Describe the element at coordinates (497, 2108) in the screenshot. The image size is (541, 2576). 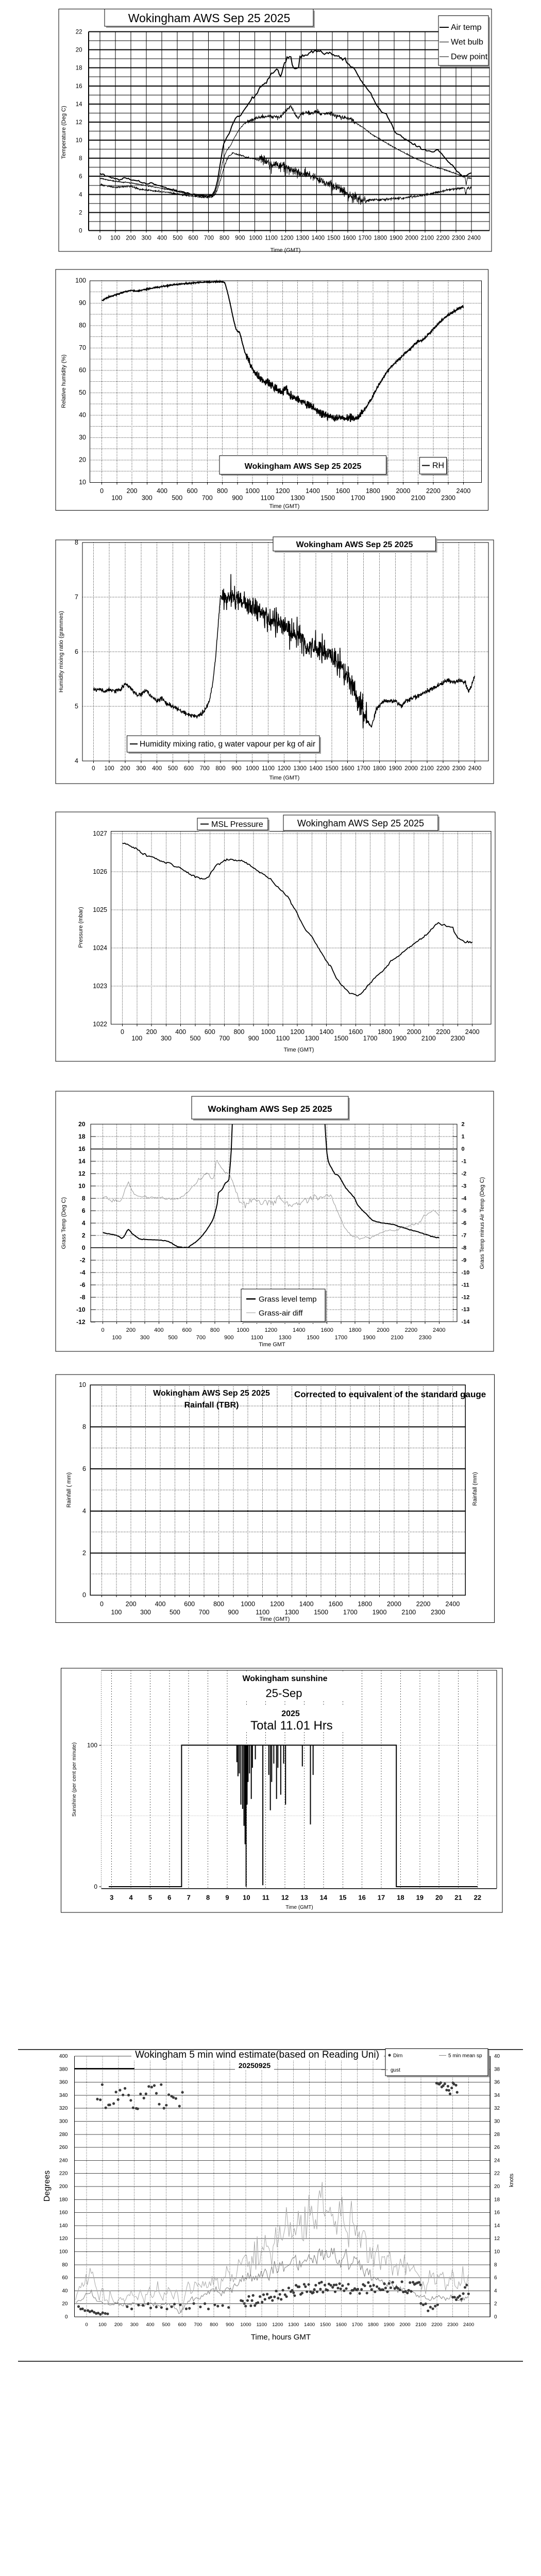
I see `svg-text: 32` at that location.